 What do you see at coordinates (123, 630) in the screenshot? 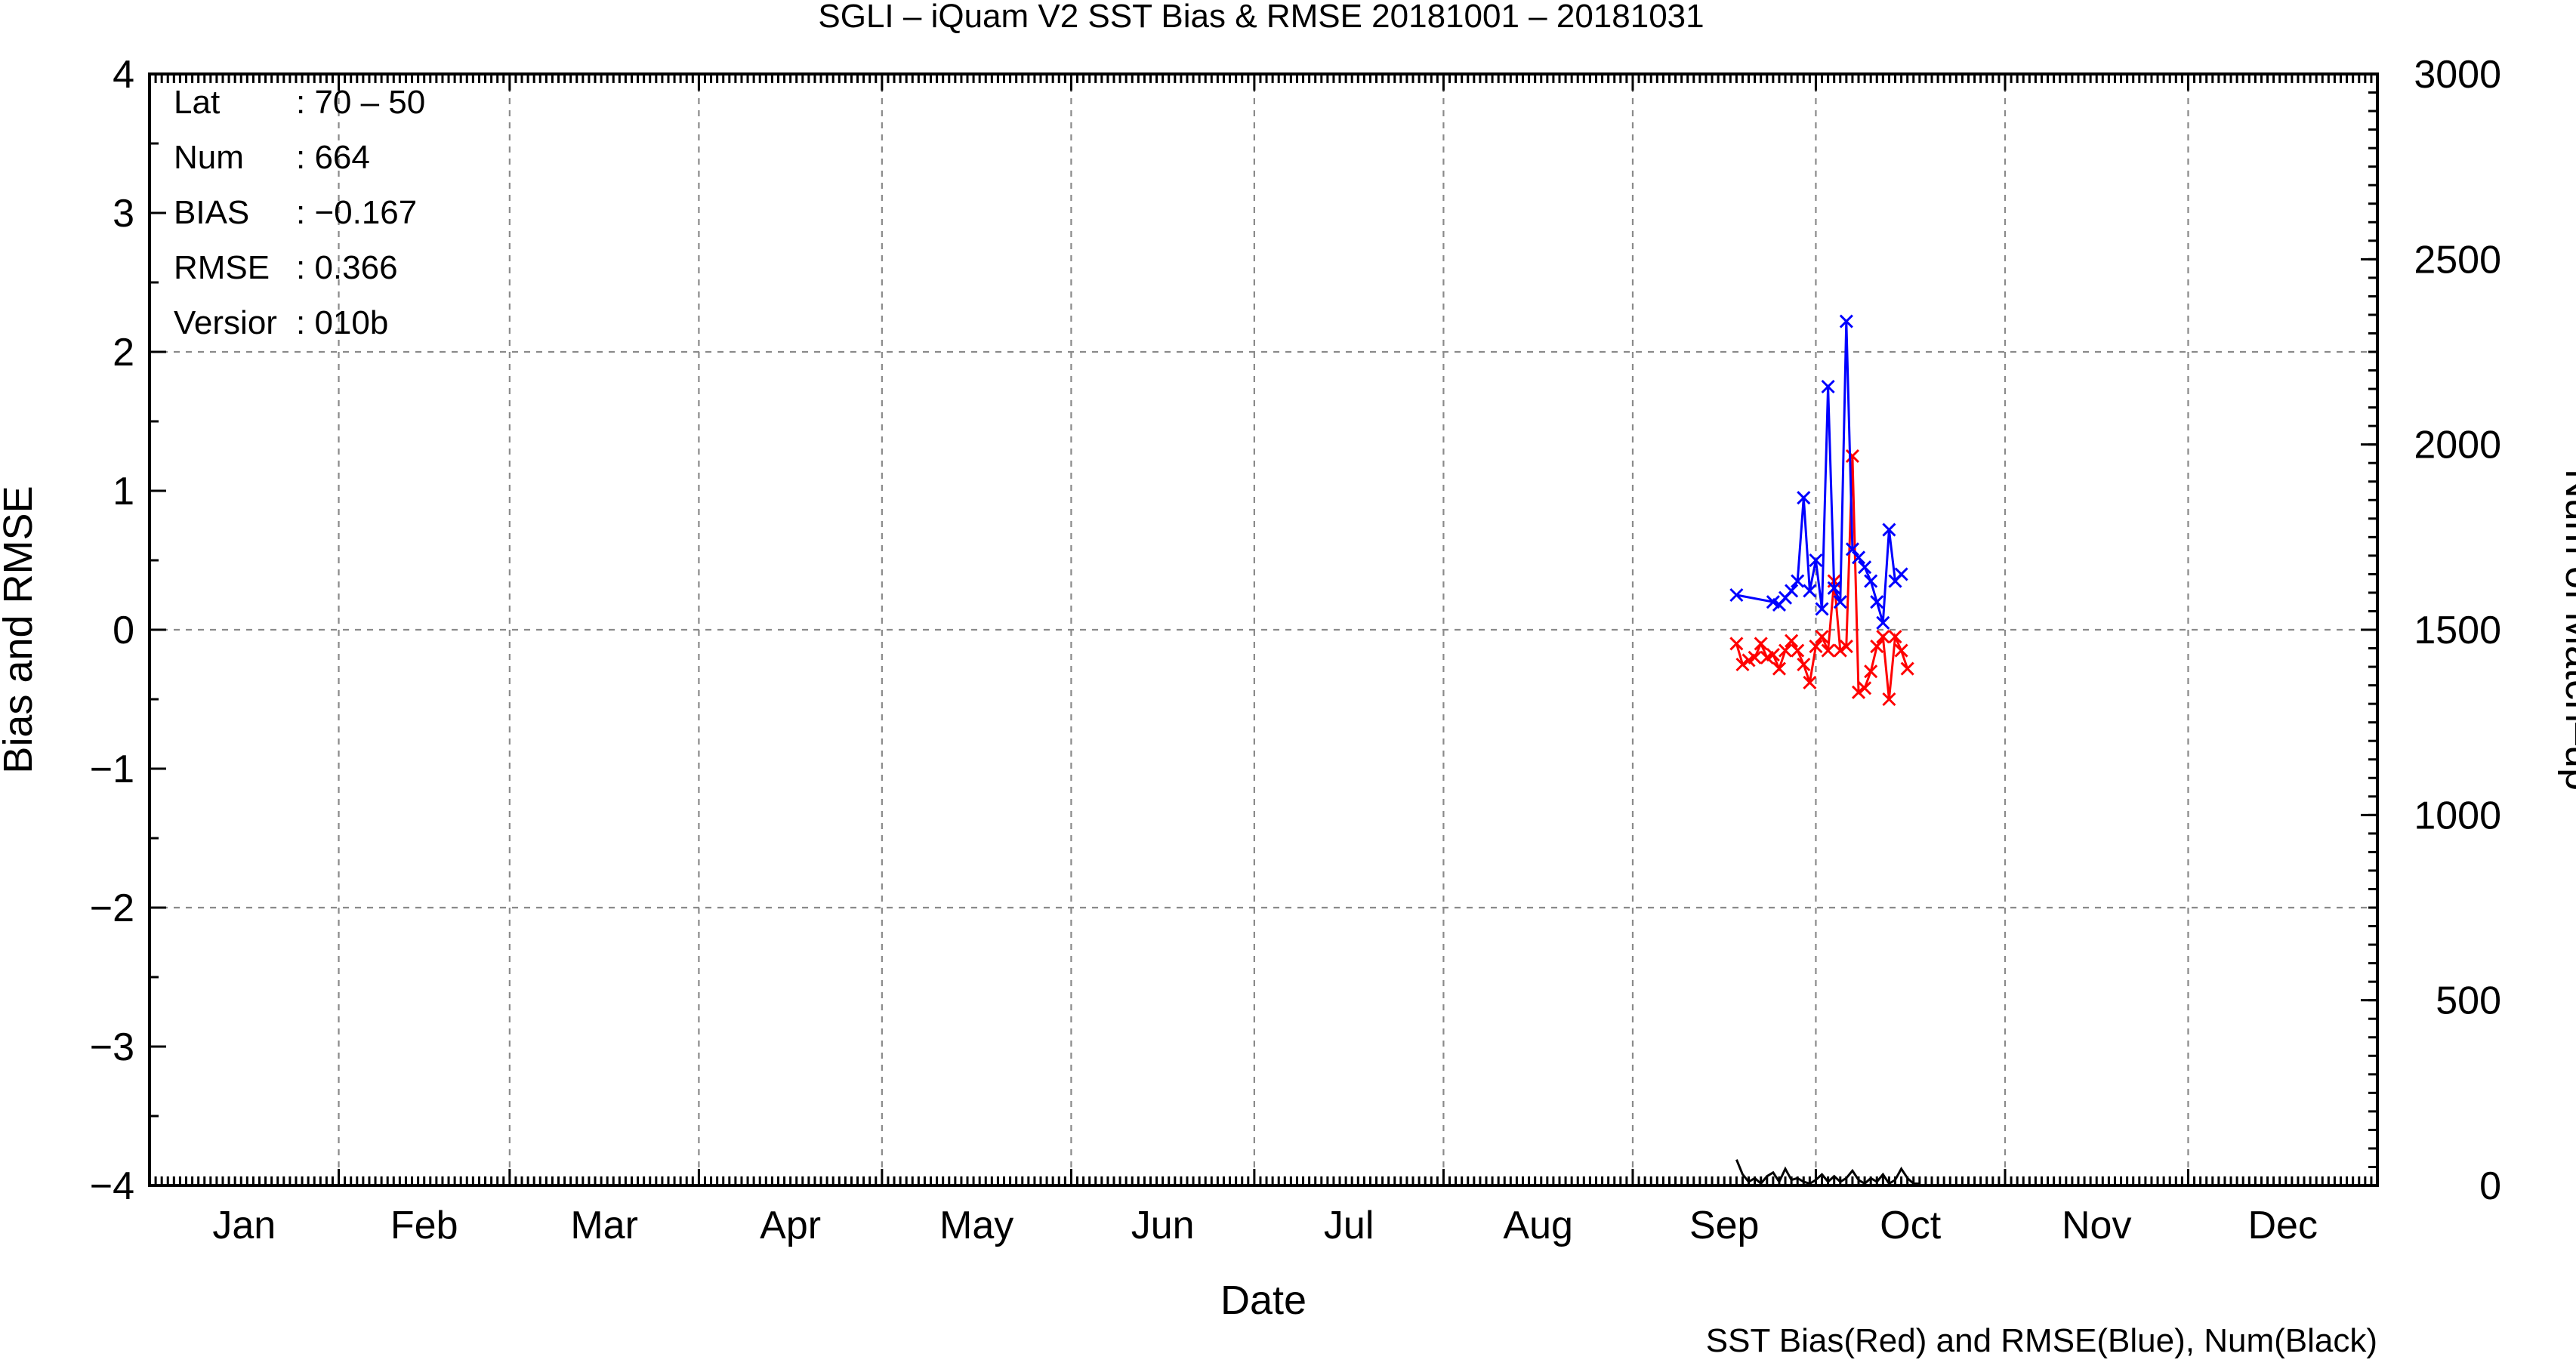
I see `y-tick-label: 0` at bounding box center [123, 630].